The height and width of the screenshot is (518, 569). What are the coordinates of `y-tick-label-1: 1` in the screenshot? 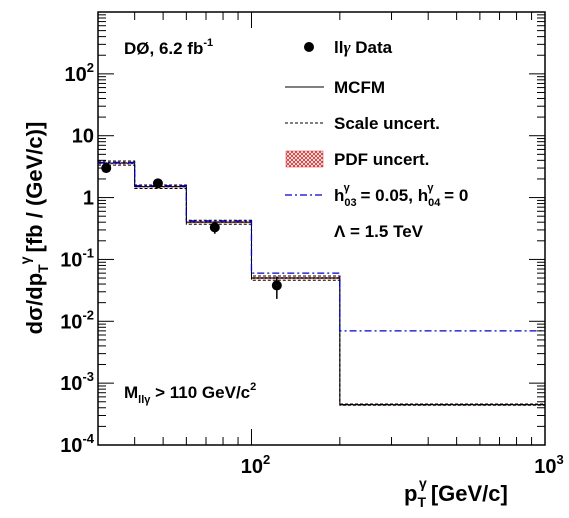 It's located at (88, 199).